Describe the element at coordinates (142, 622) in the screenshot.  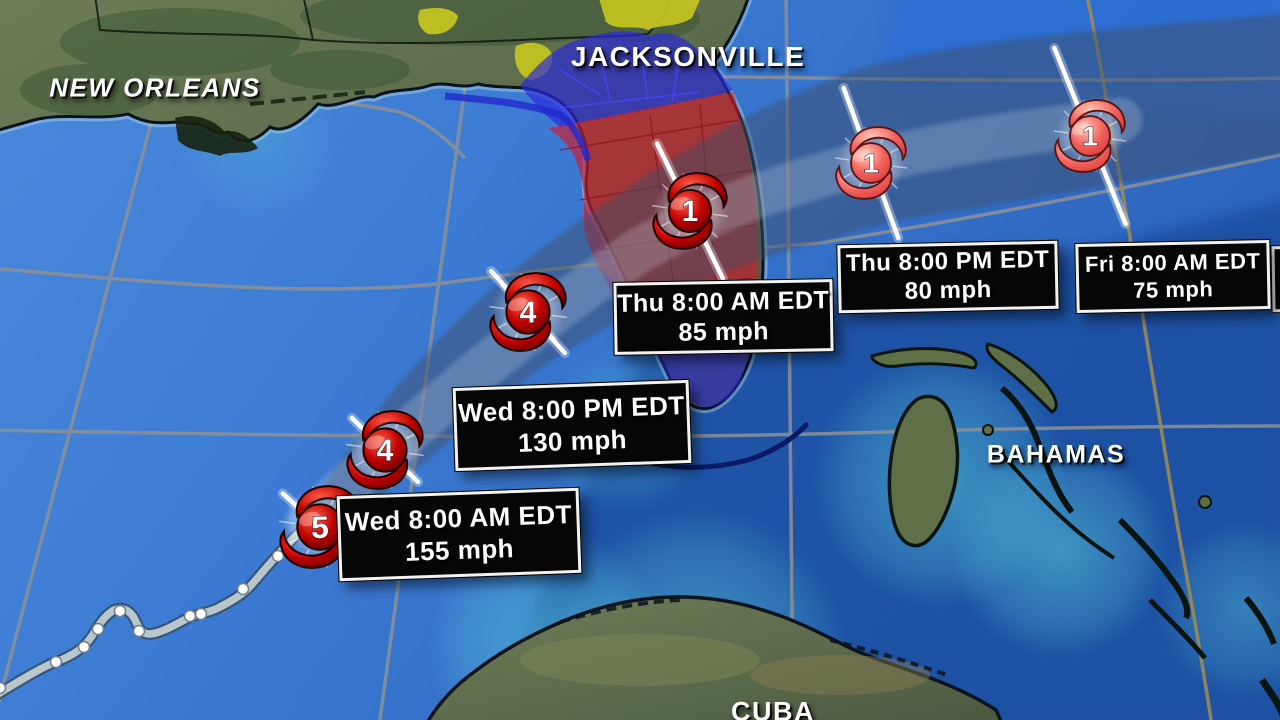
I see `past-position-dots` at that location.